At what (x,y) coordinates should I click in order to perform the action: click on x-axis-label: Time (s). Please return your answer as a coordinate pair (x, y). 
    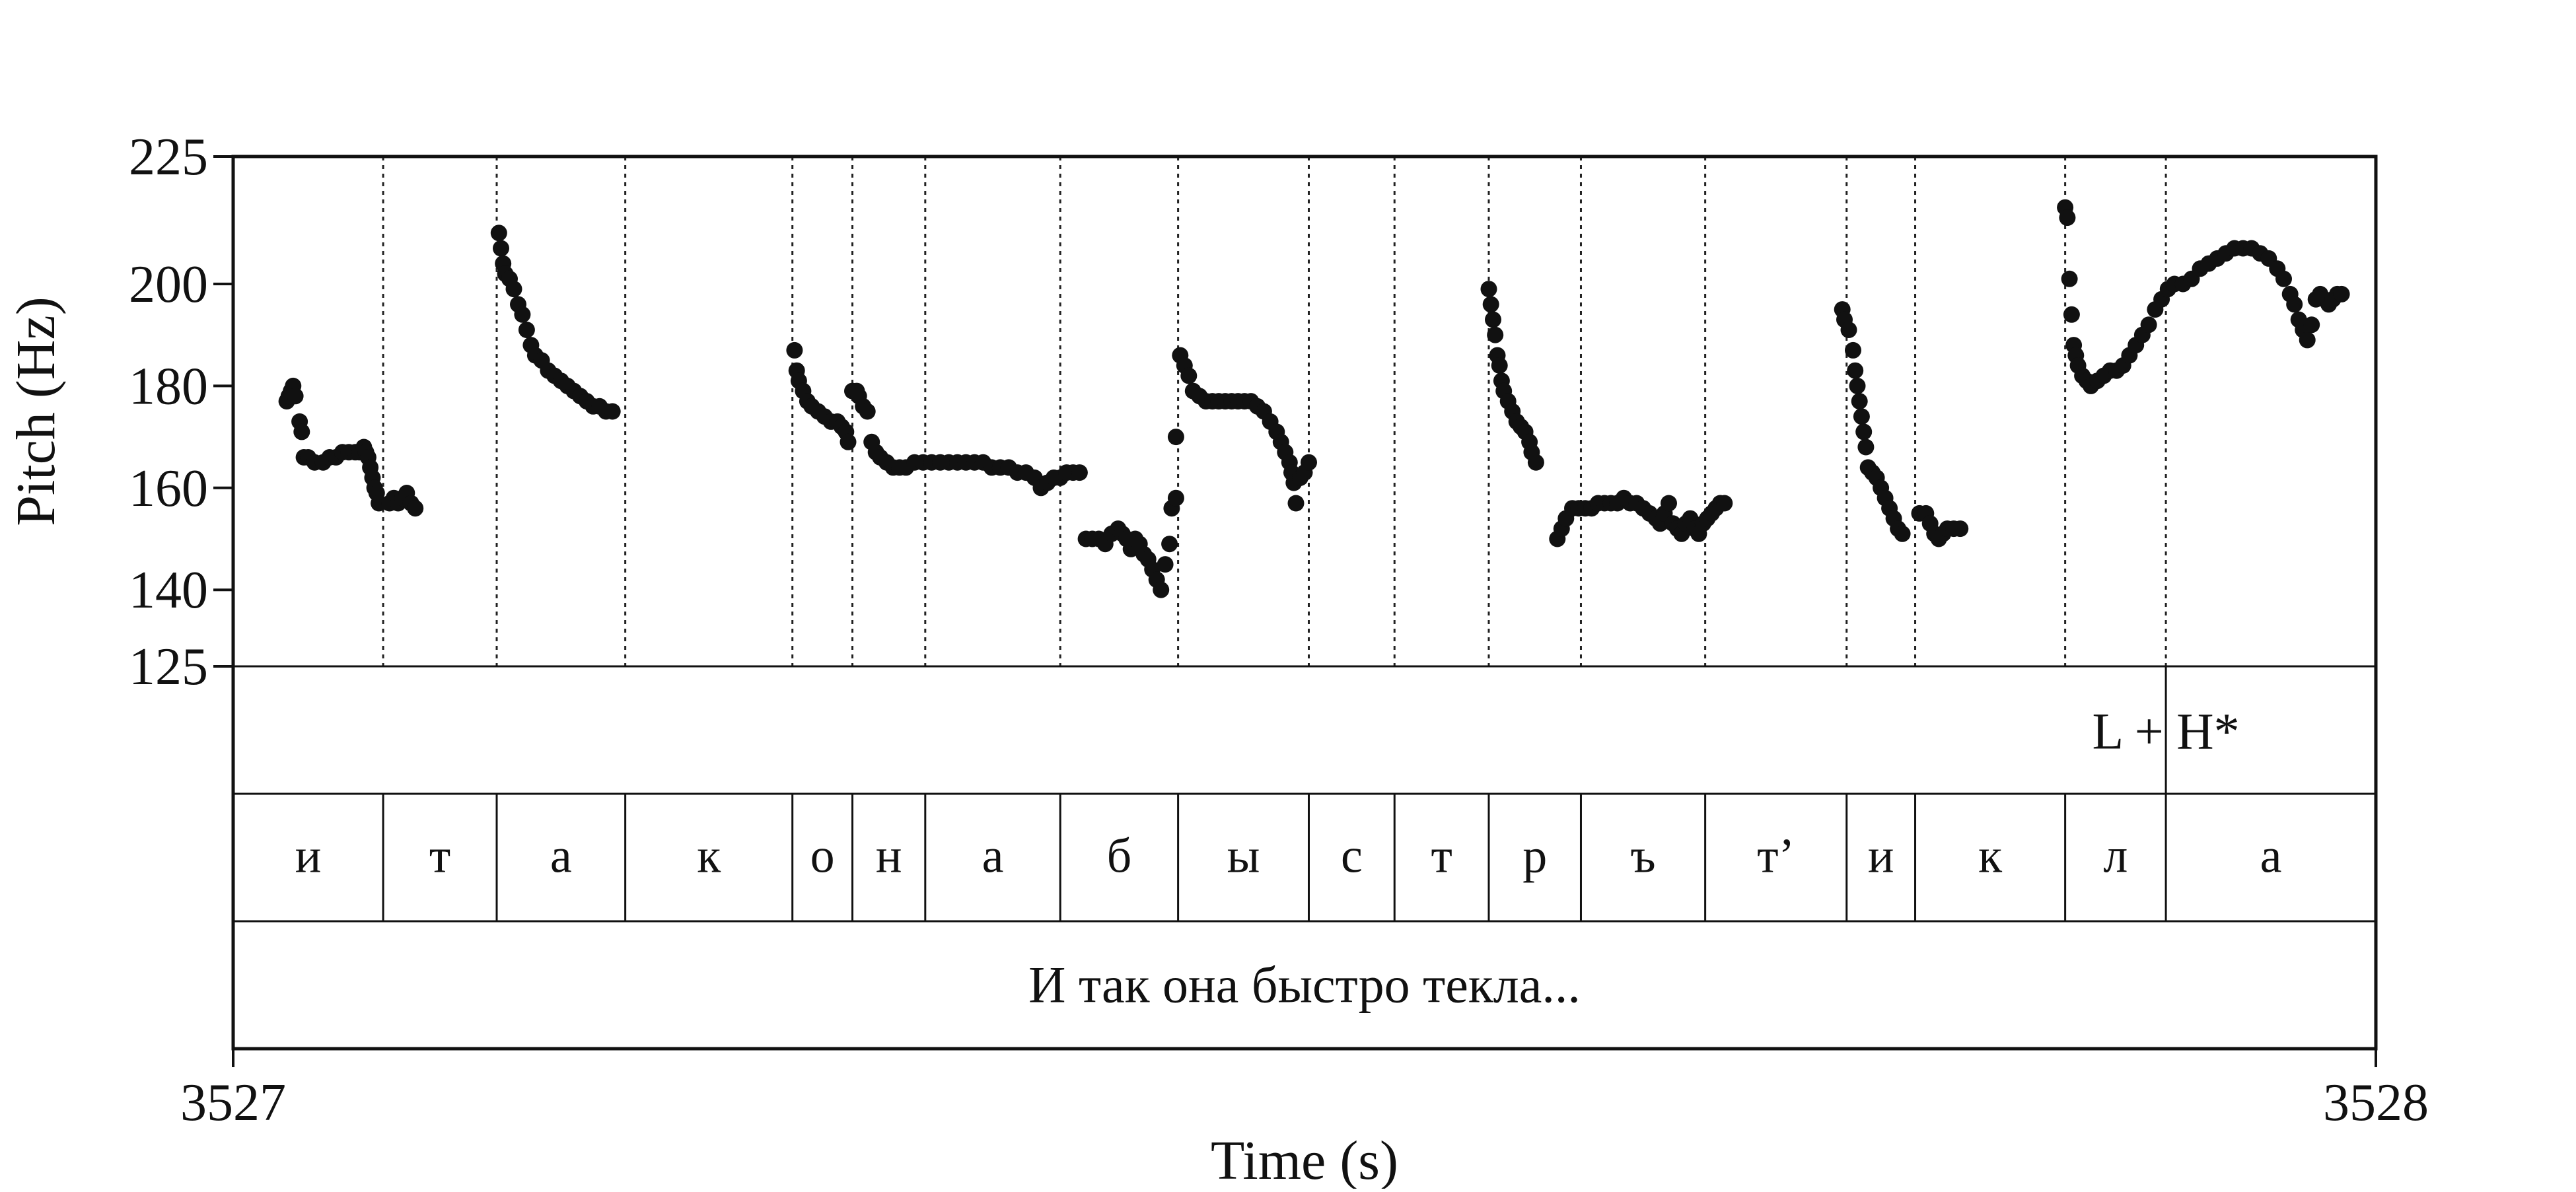
    Looking at the image, I should click on (1304, 1159).